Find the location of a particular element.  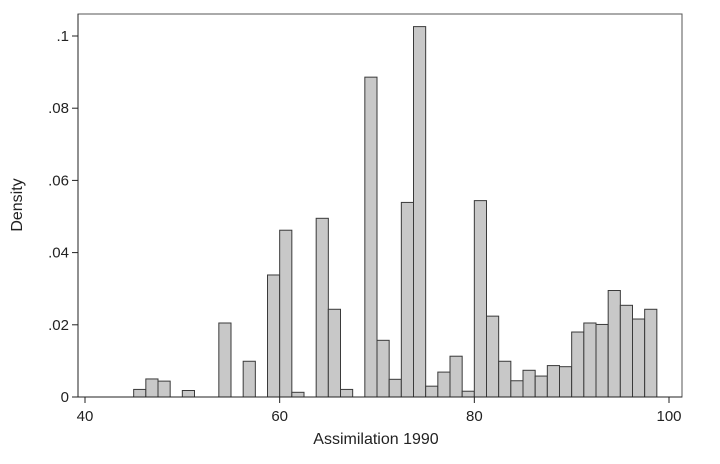

y-tick-label: 0 is located at coordinates (65, 397).